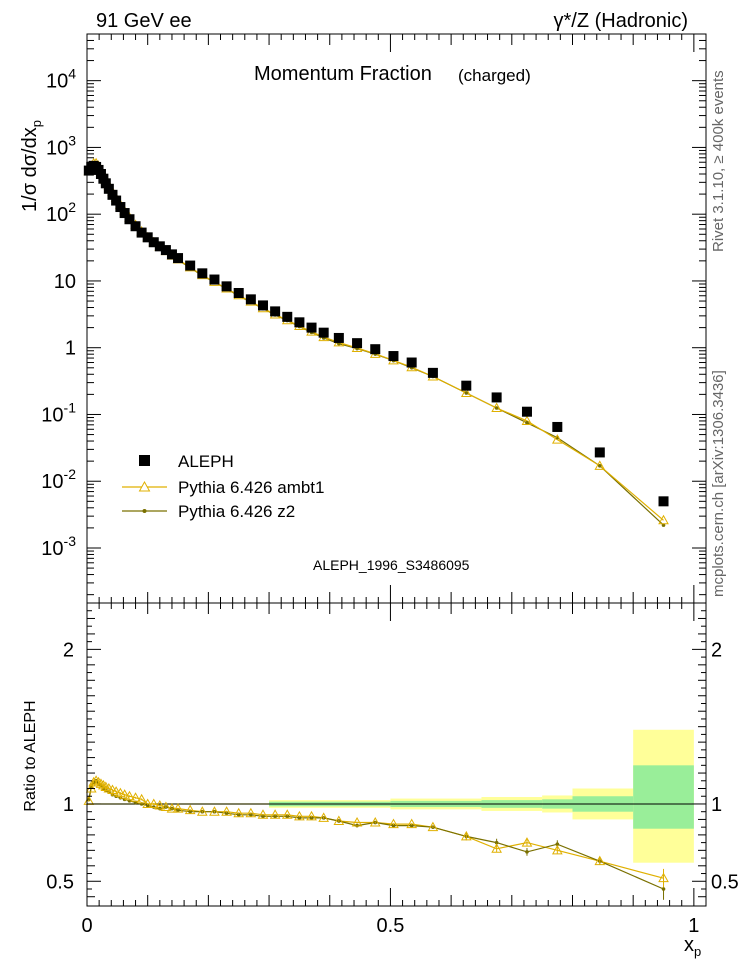 Image resolution: width=746 pixels, height=972 pixels. Describe the element at coordinates (494, 75) in the screenshot. I see `chart-subtitle: (charged)` at that location.